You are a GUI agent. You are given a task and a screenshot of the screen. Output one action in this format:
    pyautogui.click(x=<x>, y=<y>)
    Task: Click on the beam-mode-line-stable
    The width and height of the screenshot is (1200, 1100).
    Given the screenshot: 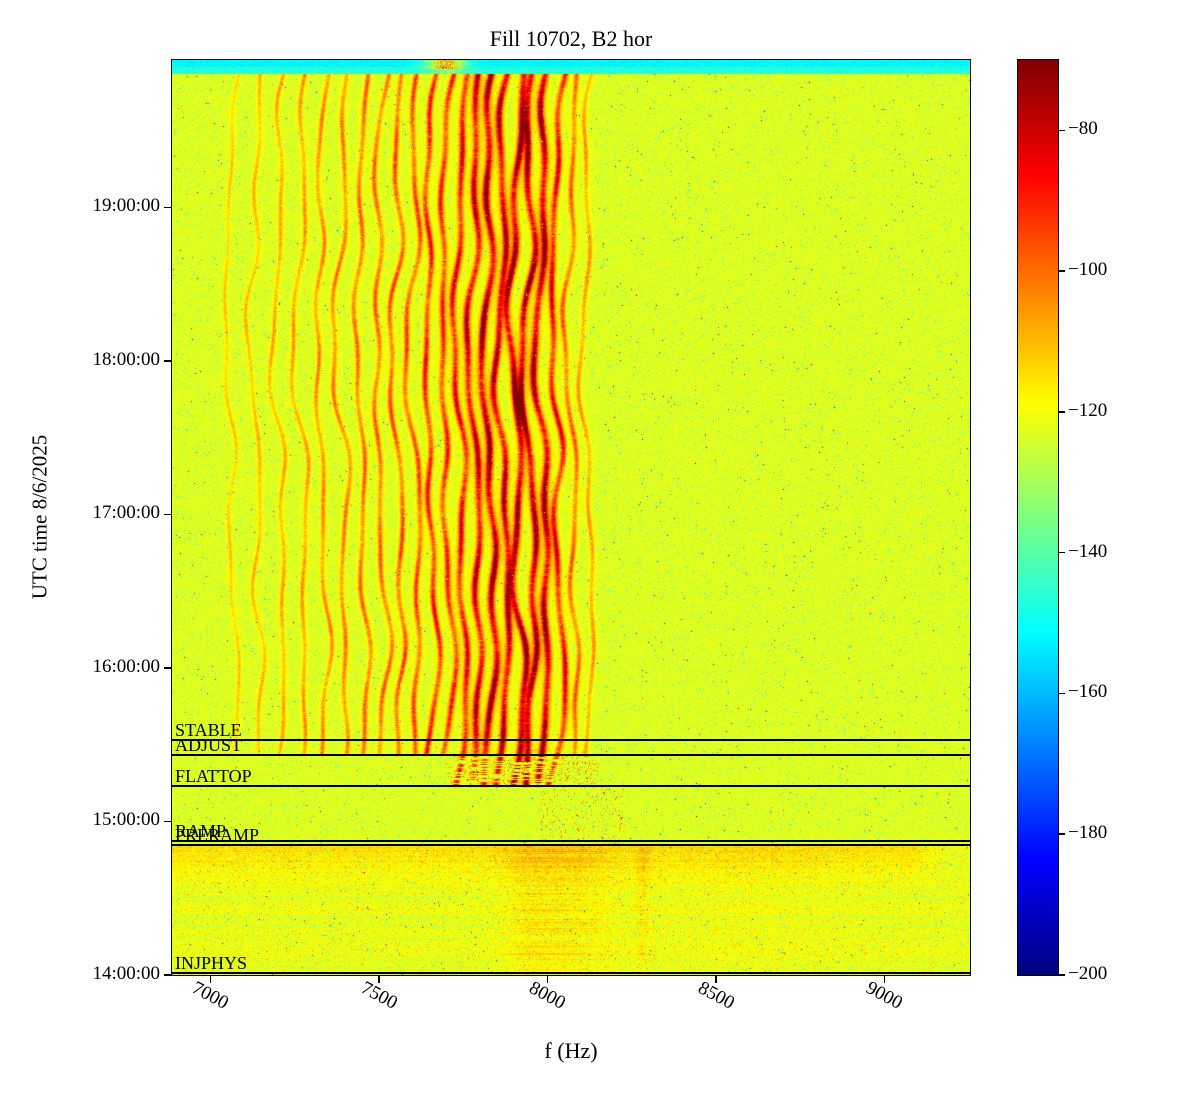 What is the action you would take?
    pyautogui.click(x=571, y=739)
    